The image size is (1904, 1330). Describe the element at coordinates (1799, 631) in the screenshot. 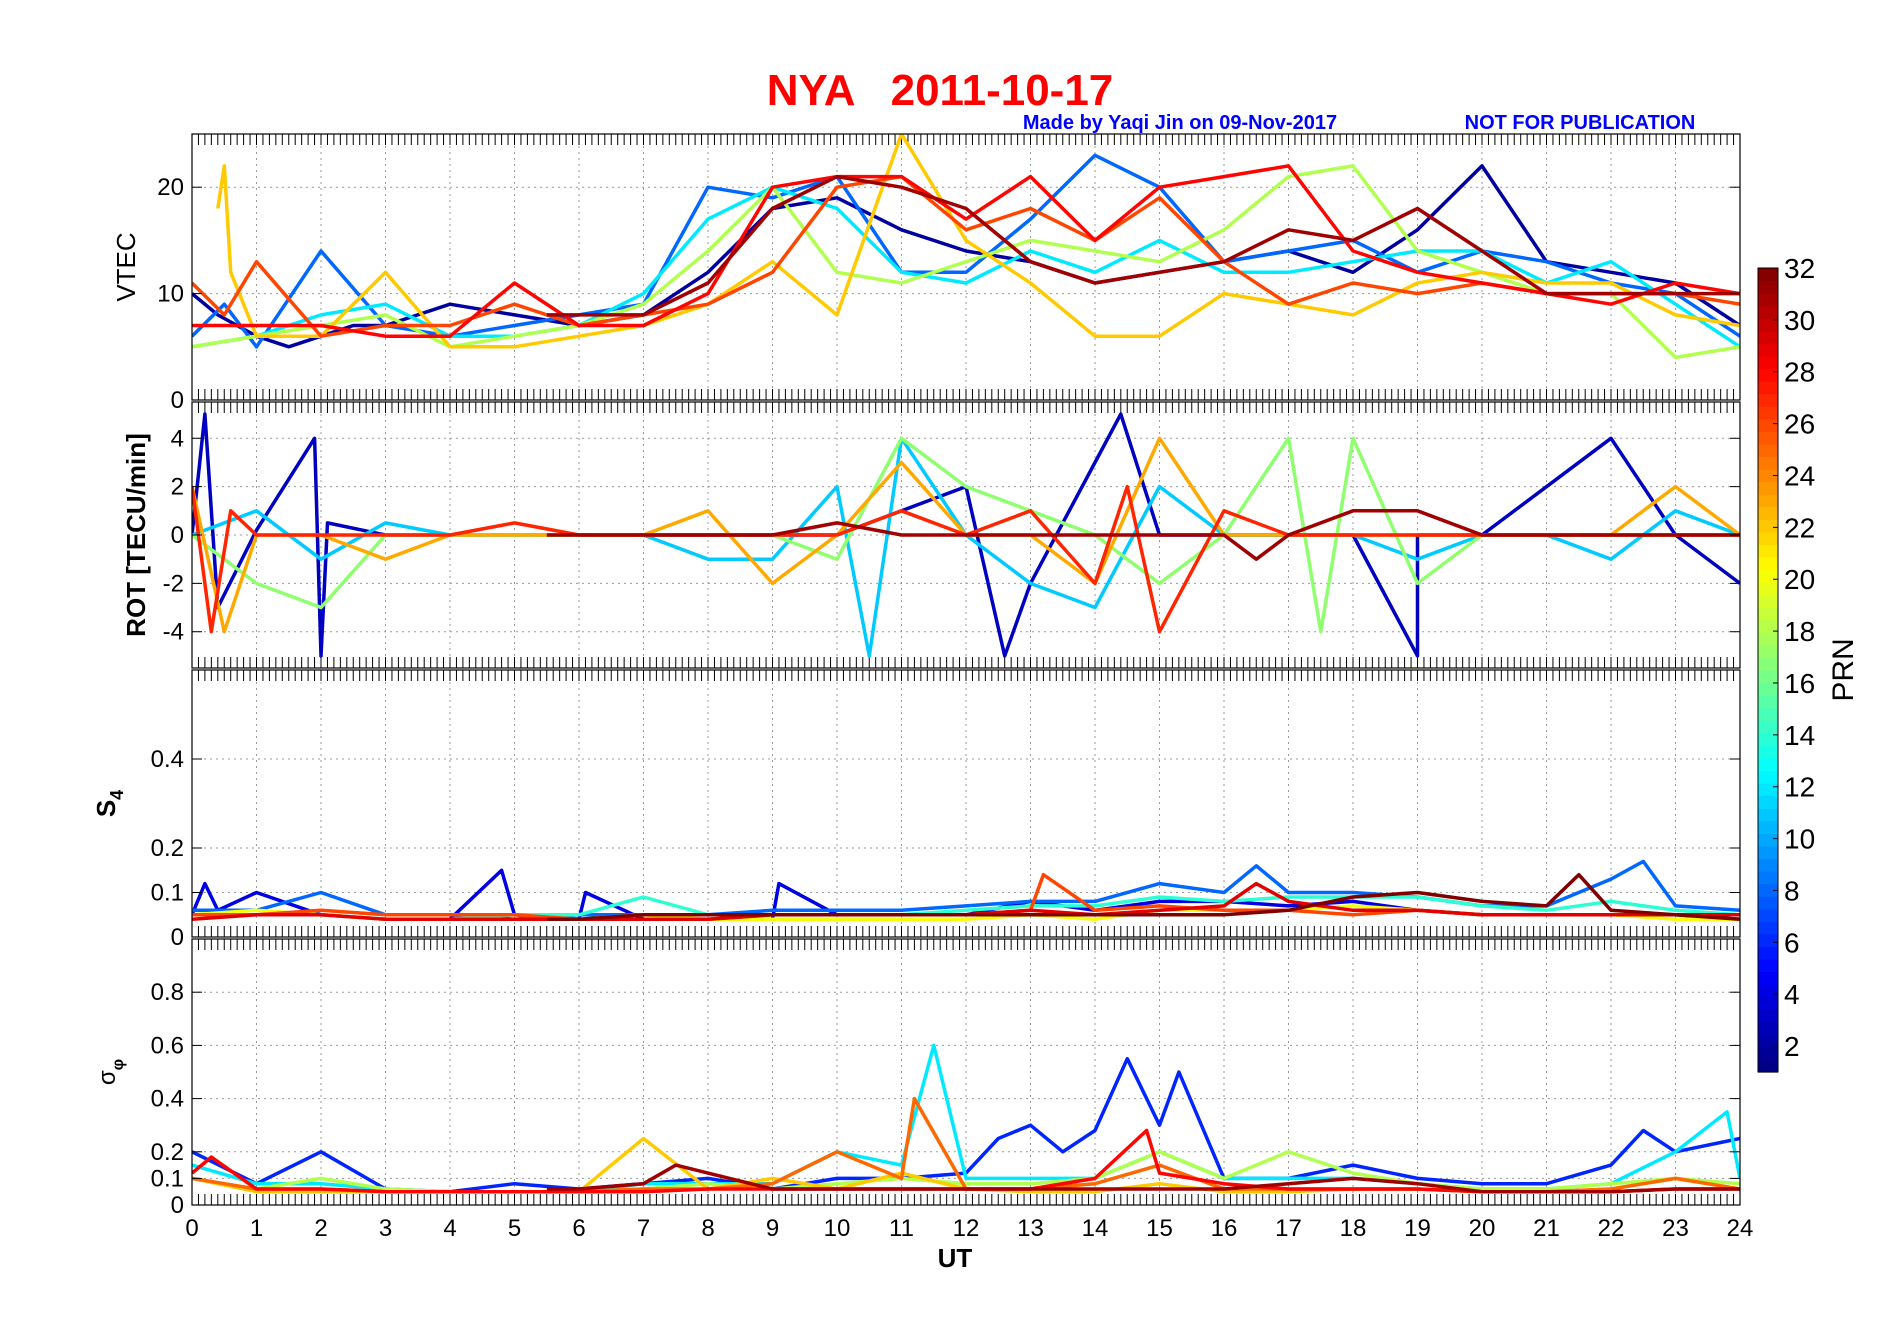

I see `colorbar-tick-label: 18` at that location.